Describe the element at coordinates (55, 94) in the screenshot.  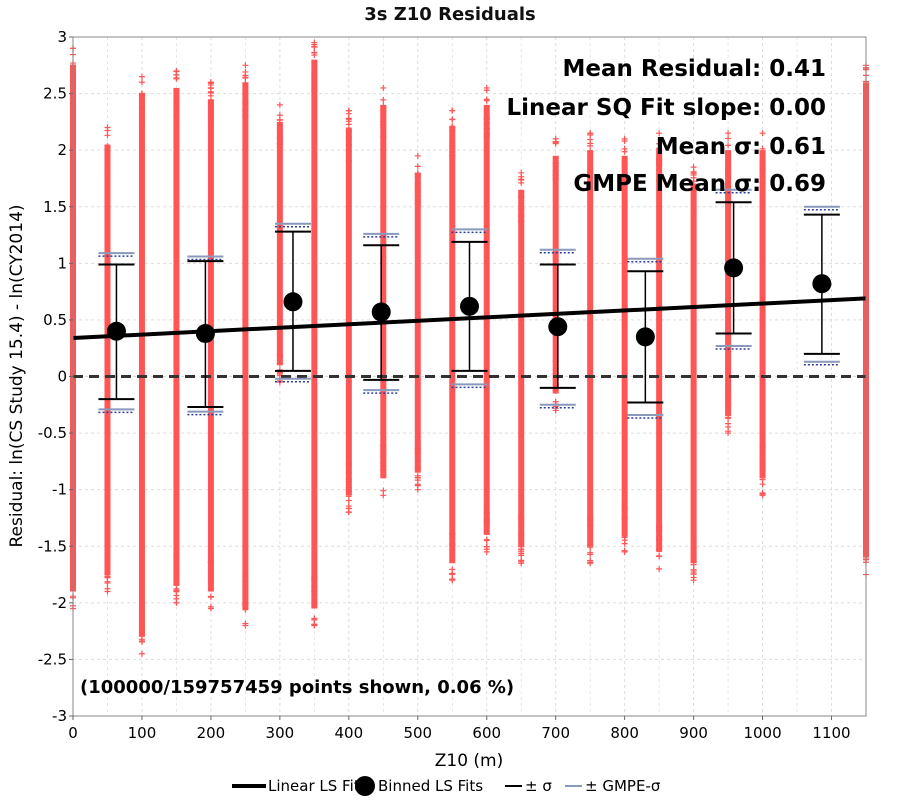
I see `y-tick-label: 2.5` at that location.